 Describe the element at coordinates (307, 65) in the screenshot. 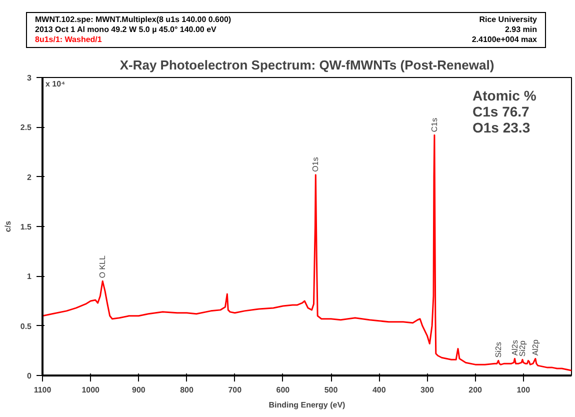

I see `chart-title: X-Ray Photoelectron Spectrum: QW-fMWNTs (Post-Renewal)` at that location.